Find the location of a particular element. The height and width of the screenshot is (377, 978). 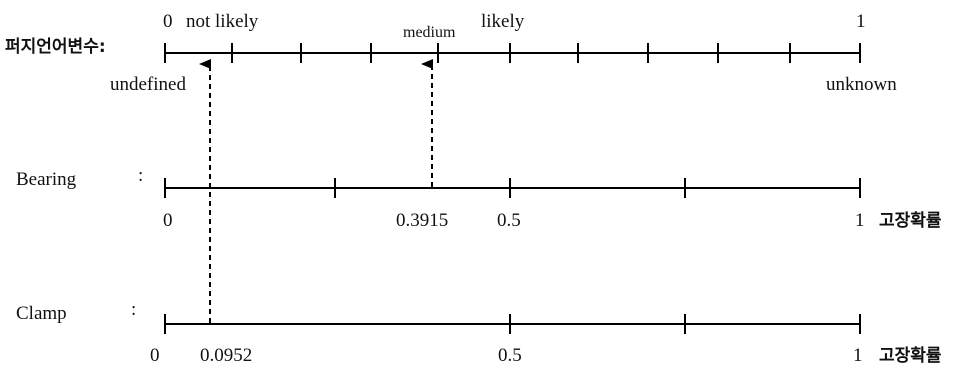

clamp-tick-zero: 0 is located at coordinates (155, 355).